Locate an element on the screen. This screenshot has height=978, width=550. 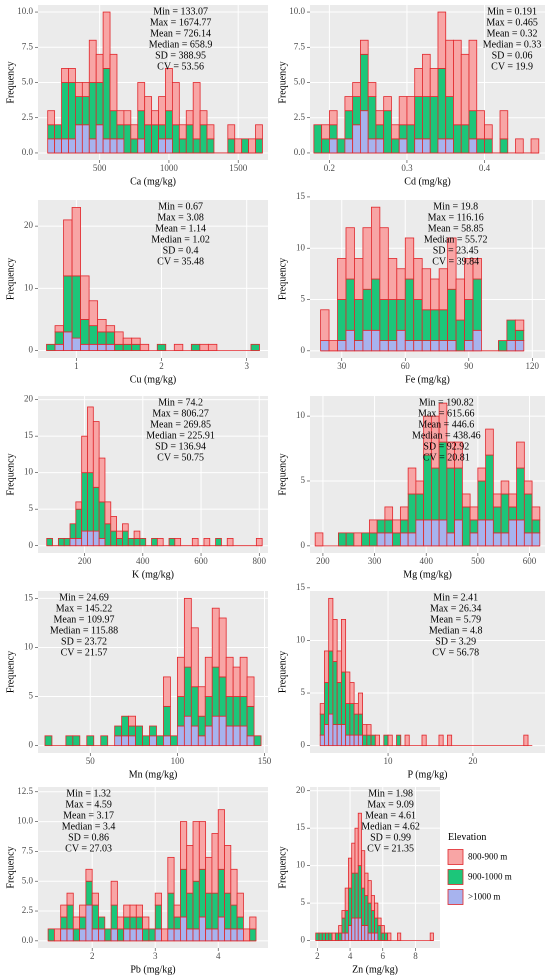
stat-annotation: Min = 1.98 is located at coordinates (390, 793).